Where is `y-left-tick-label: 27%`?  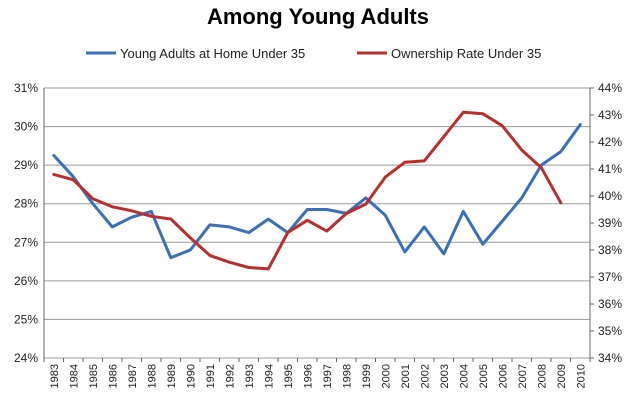
y-left-tick-label: 27% is located at coordinates (26, 242).